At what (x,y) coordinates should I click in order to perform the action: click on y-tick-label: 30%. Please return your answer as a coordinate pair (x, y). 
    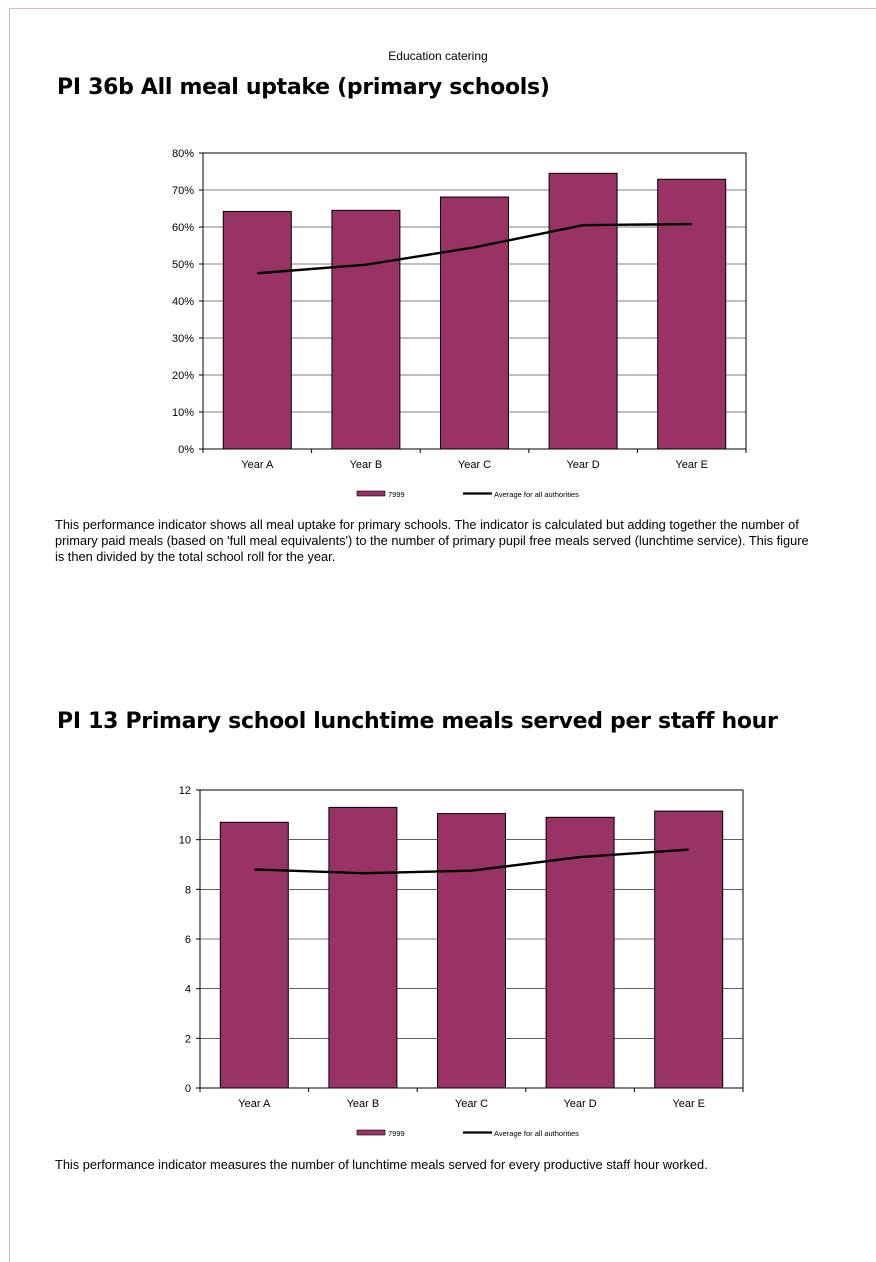
    Looking at the image, I should click on (183, 339).